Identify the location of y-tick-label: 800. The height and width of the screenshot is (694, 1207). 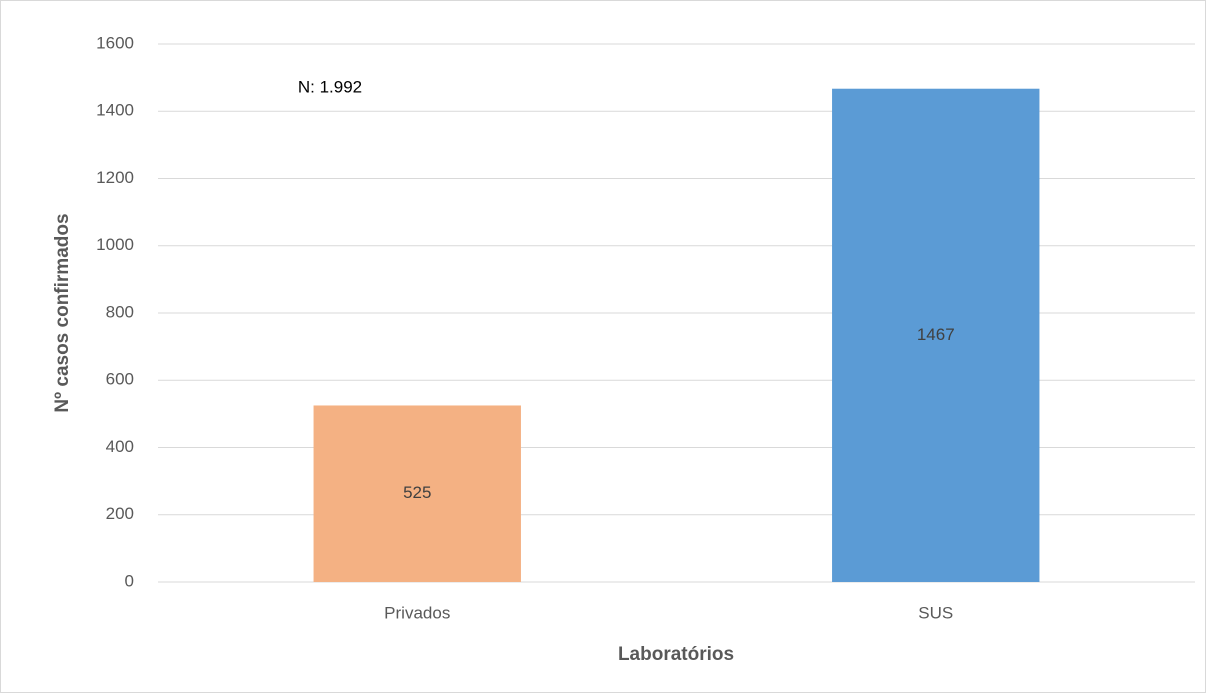
(120, 311).